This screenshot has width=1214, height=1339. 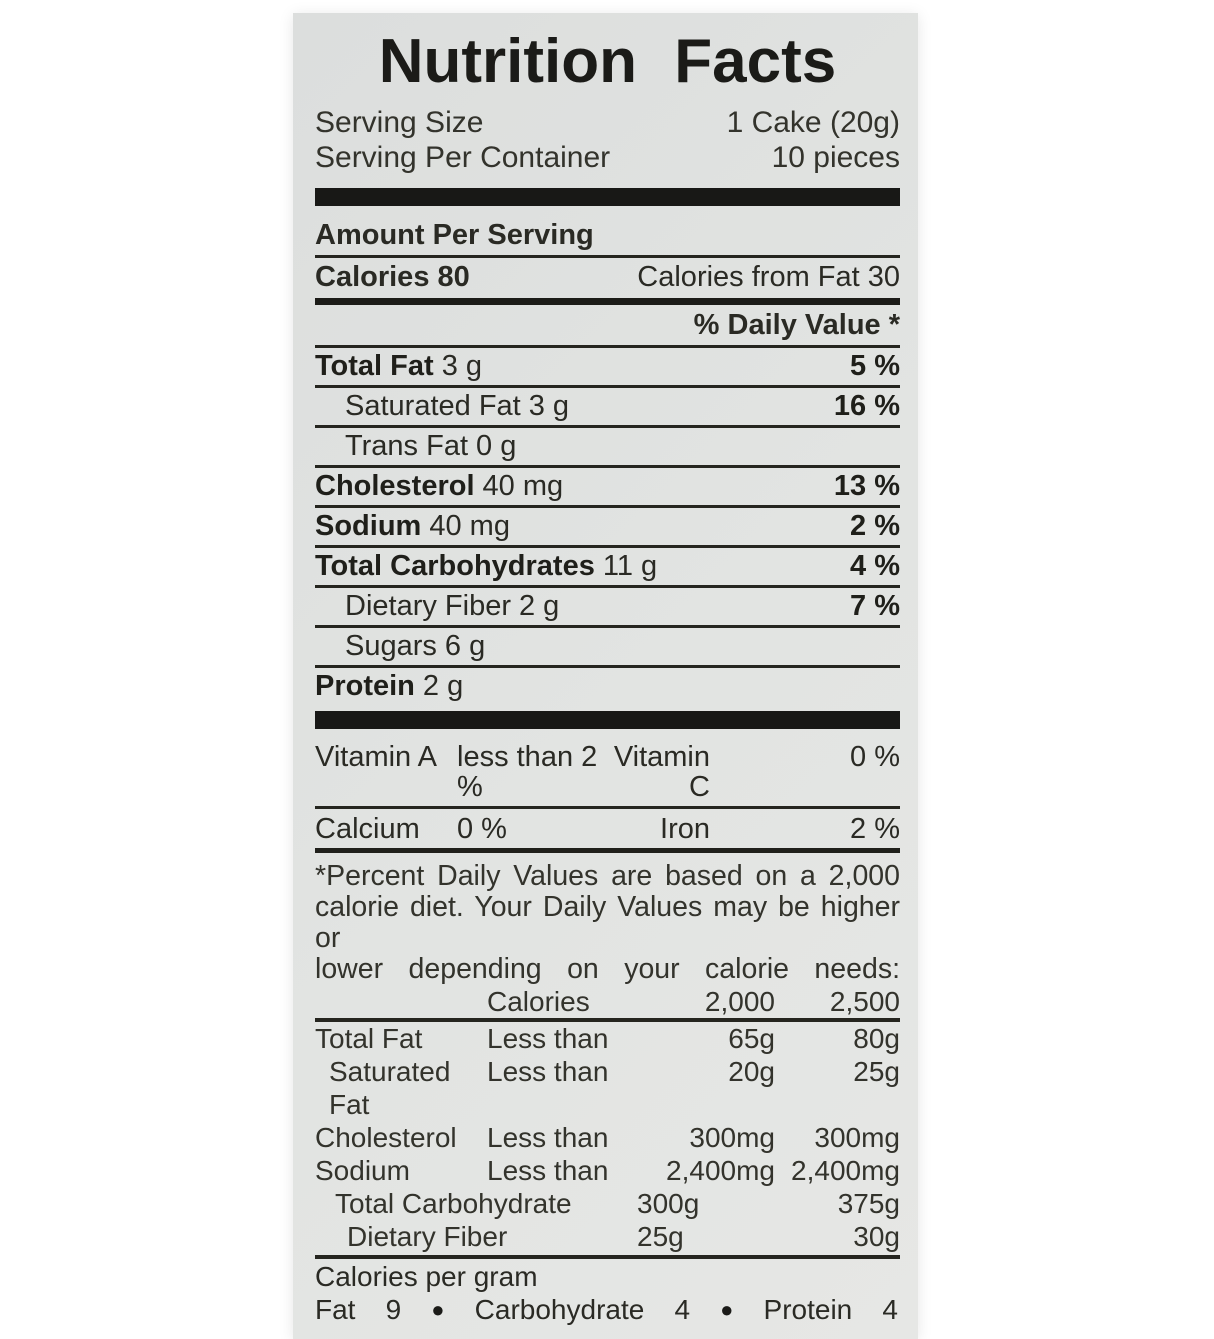 I want to click on calcium-value: 0 %, so click(x=482, y=829).